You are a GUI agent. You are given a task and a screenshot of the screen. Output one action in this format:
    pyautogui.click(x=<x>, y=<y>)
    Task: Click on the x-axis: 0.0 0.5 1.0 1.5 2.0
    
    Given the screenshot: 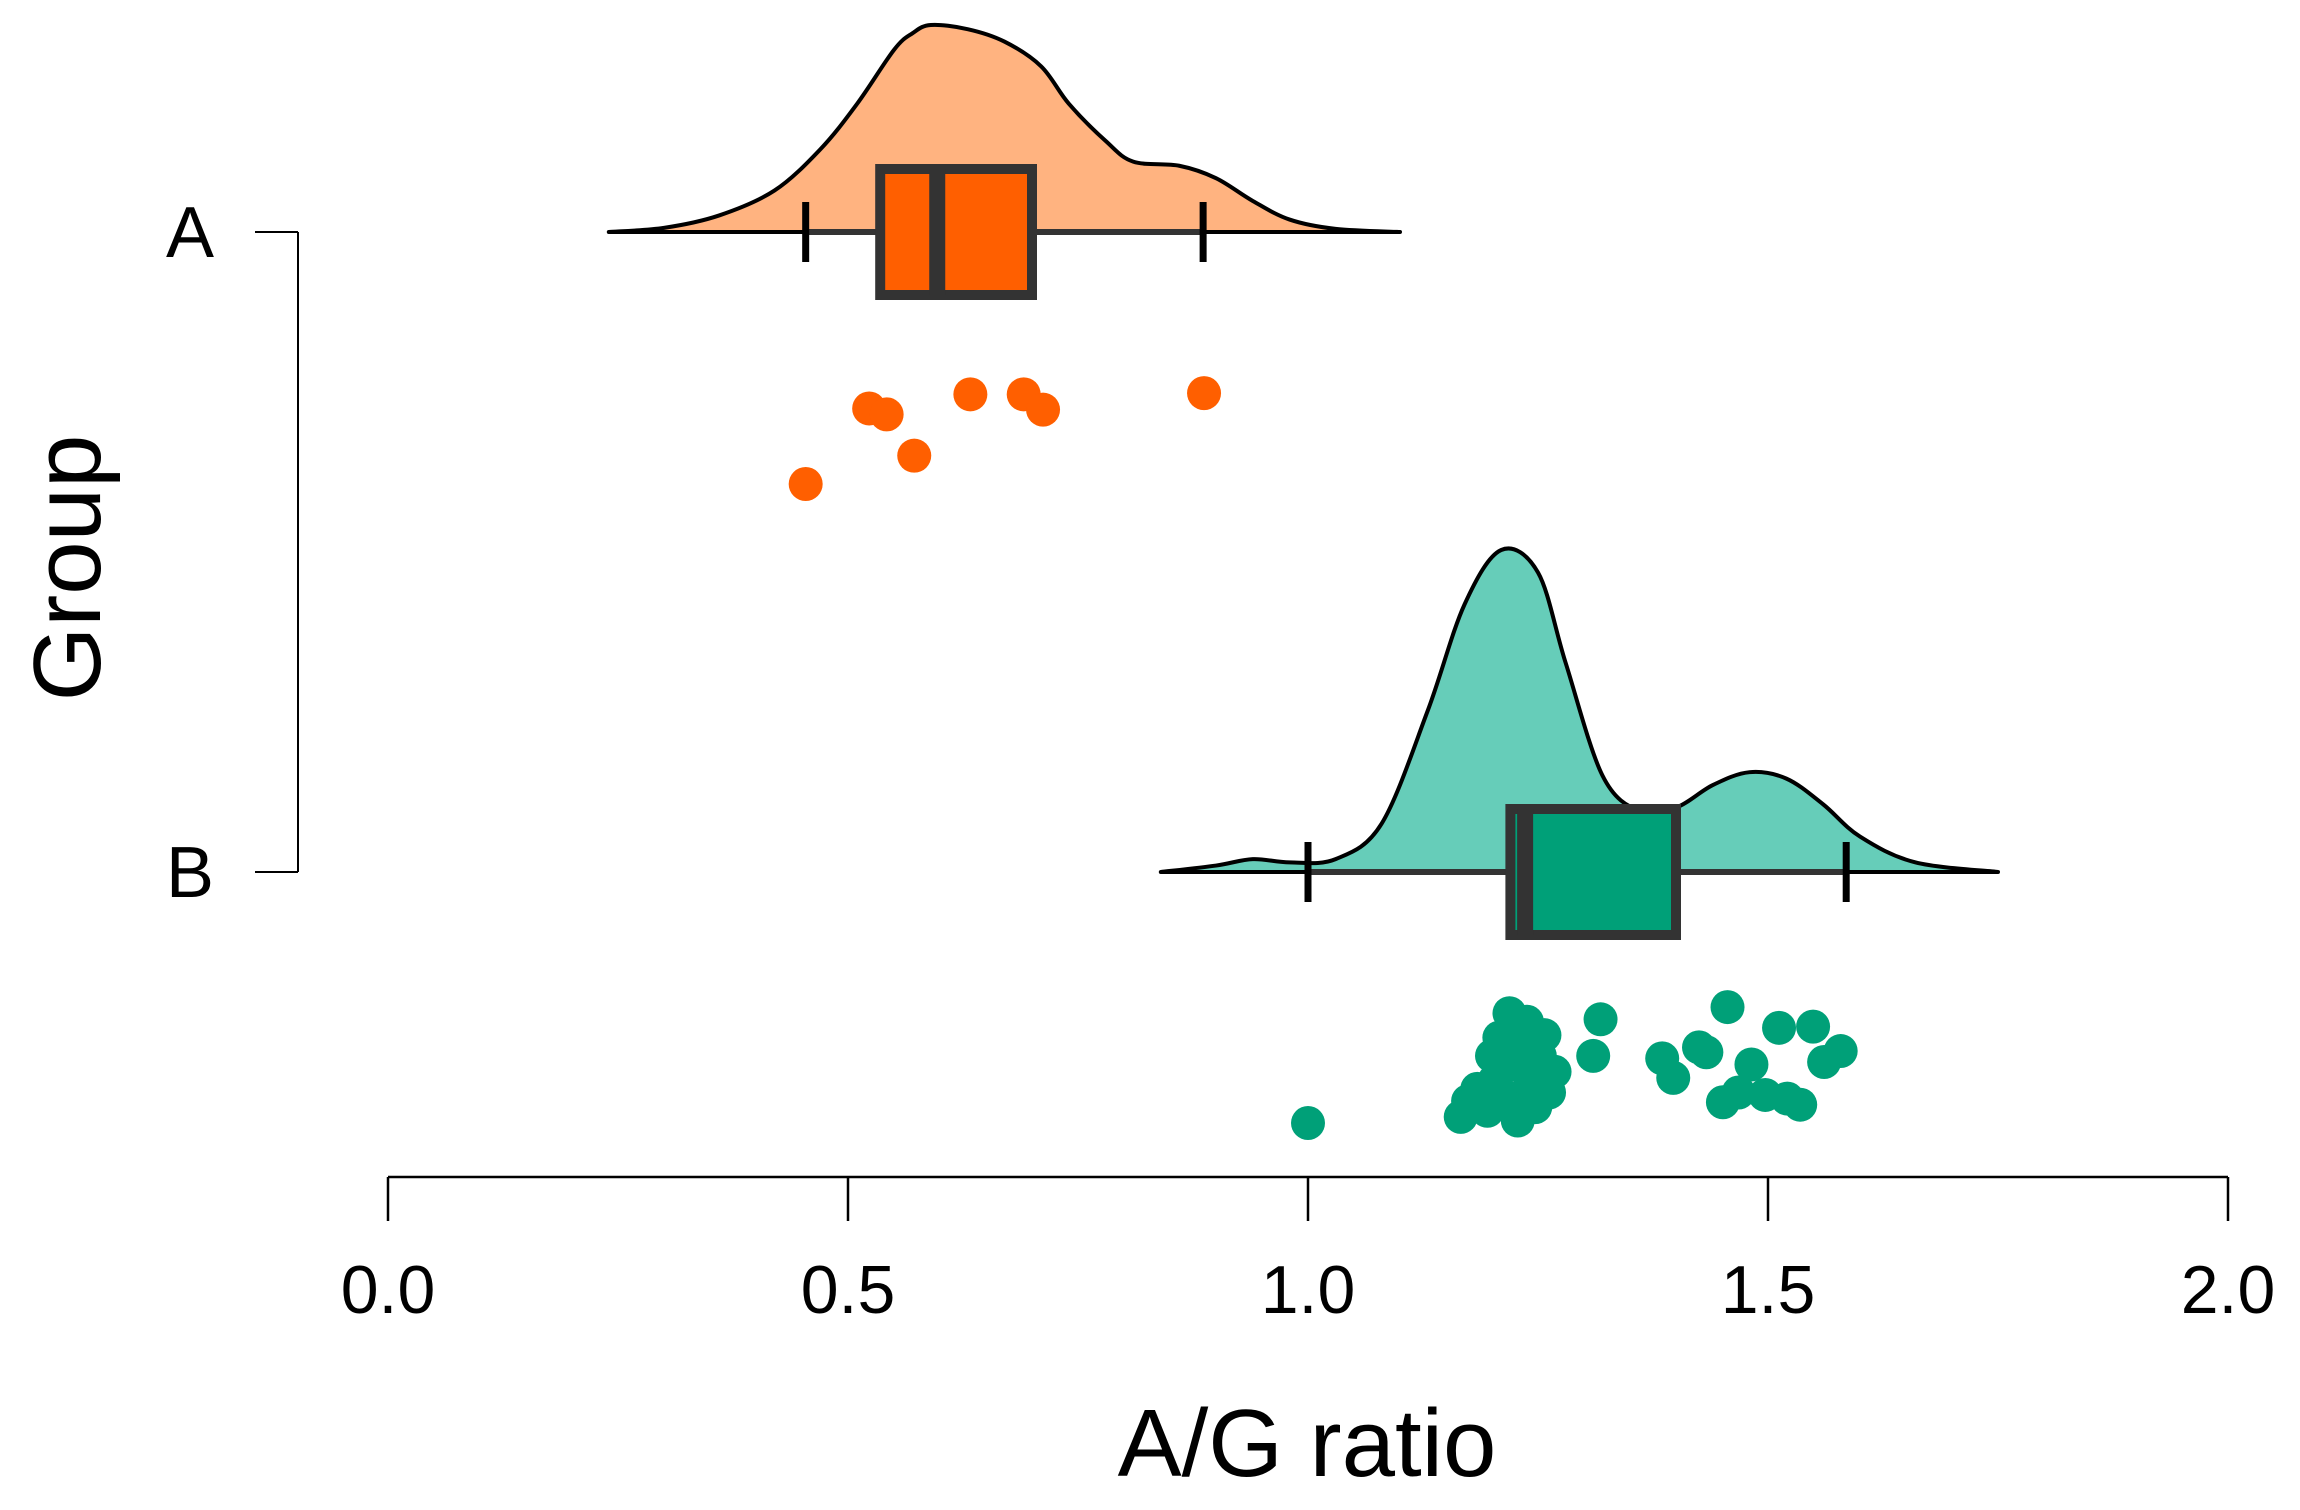 What is the action you would take?
    pyautogui.click(x=1308, y=1251)
    